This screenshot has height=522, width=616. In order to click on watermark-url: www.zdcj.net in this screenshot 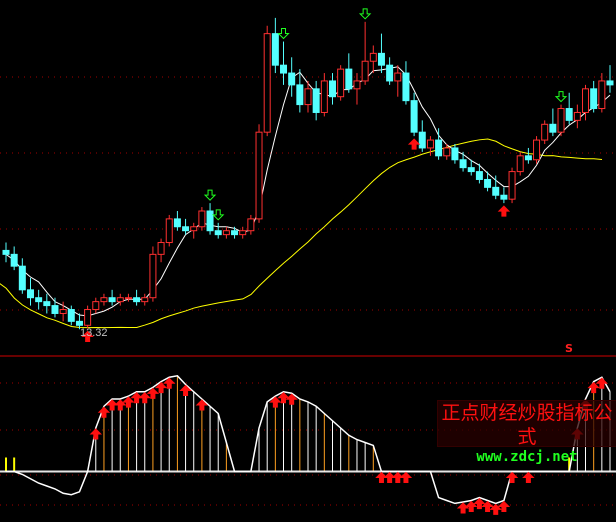, I will do `click(527, 457)`.